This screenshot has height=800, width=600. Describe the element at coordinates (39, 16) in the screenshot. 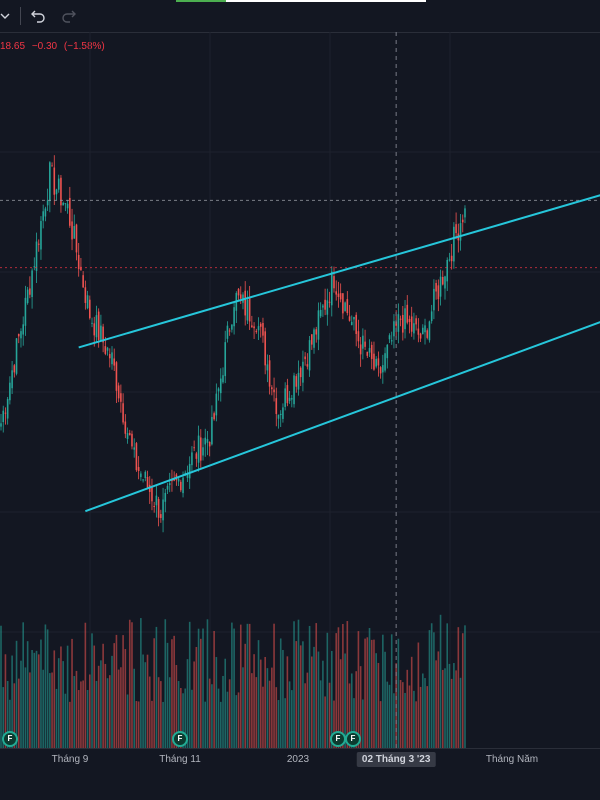

I see `undo-icon` at that location.